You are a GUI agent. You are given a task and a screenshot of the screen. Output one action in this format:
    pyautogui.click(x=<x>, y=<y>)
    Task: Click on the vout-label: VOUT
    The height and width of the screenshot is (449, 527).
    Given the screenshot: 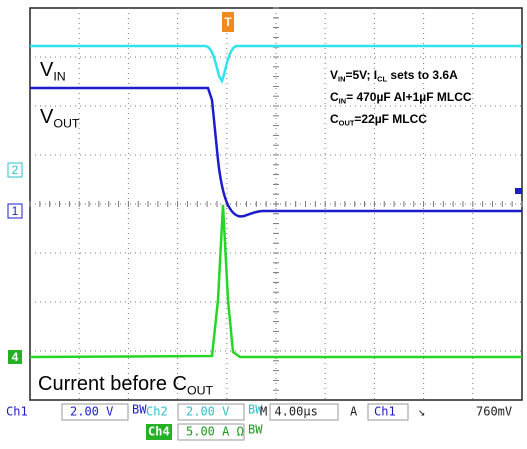 What is the action you would take?
    pyautogui.click(x=60, y=118)
    